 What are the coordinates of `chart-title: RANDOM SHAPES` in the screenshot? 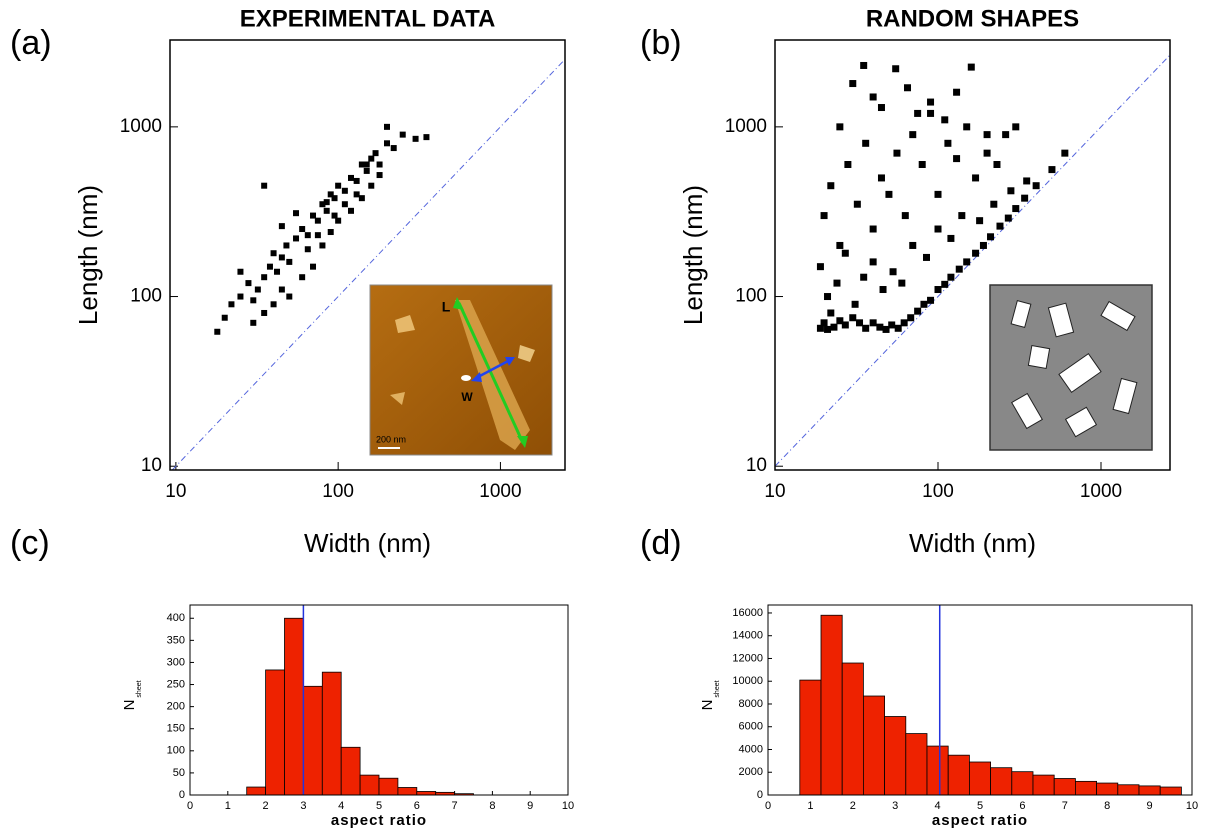 It's located at (972, 18).